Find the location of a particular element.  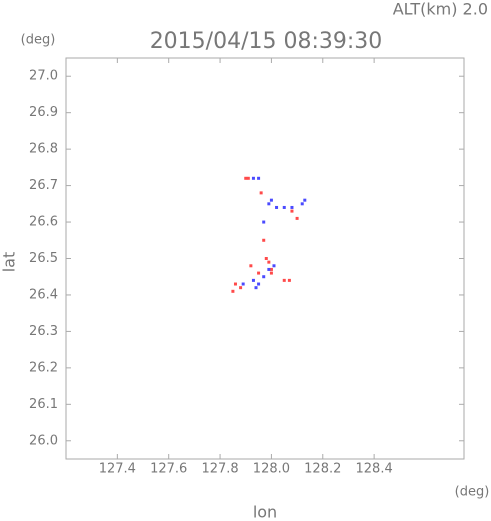

x-tick-label: 128.2 is located at coordinates (322, 469).